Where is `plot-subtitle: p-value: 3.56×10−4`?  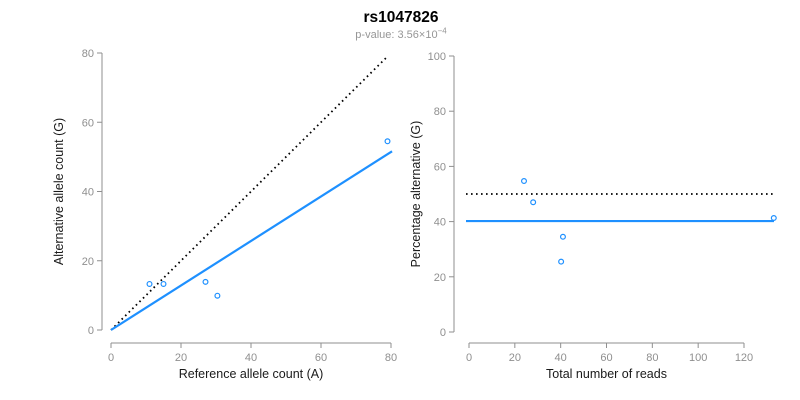
plot-subtitle: p-value: 3.56×10−4 is located at coordinates (401, 34).